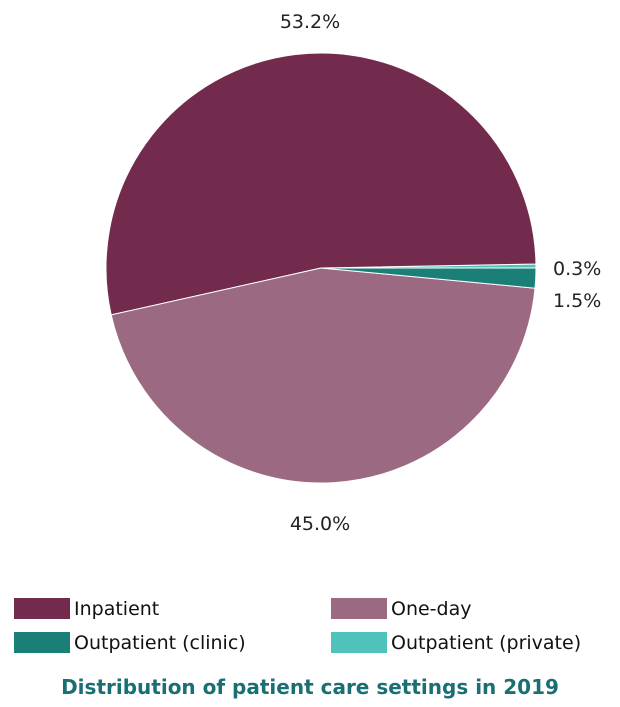 The width and height of the screenshot is (620, 707). What do you see at coordinates (310, 22) in the screenshot?
I see `data-label-inpatient: 53.2%` at bounding box center [310, 22].